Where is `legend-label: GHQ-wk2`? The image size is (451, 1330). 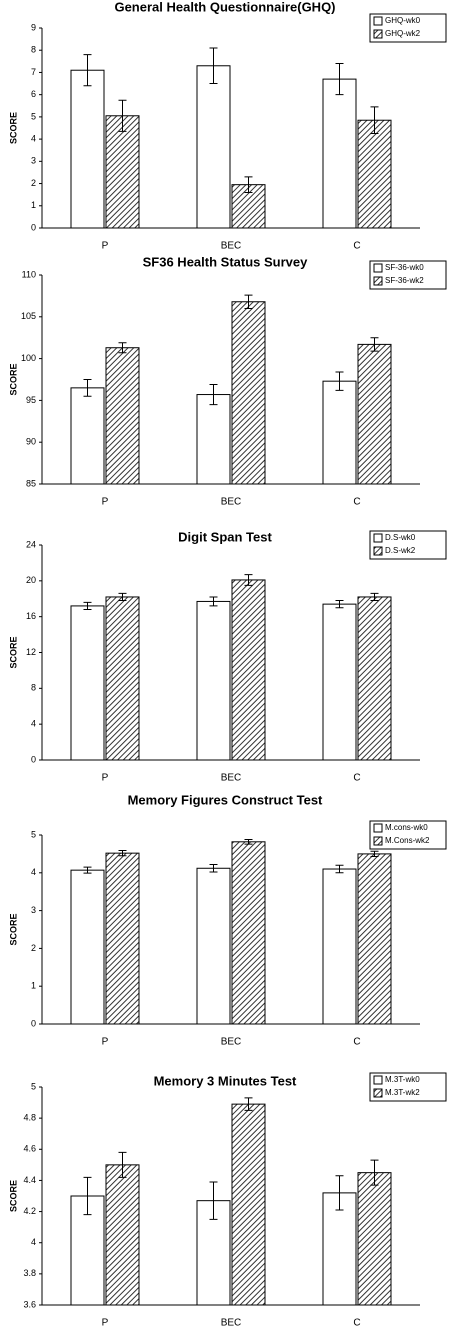 legend-label: GHQ-wk2 is located at coordinates (403, 33).